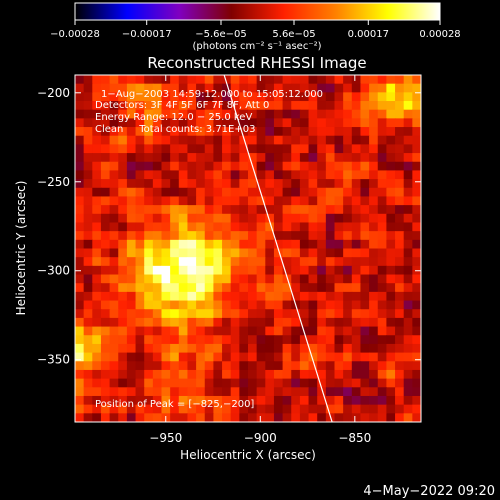 The image size is (500, 500). I want to click on annotation-detectors: Detectors: 3F 4F 5F 6F 7F 8F, Att 0, so click(182, 105).